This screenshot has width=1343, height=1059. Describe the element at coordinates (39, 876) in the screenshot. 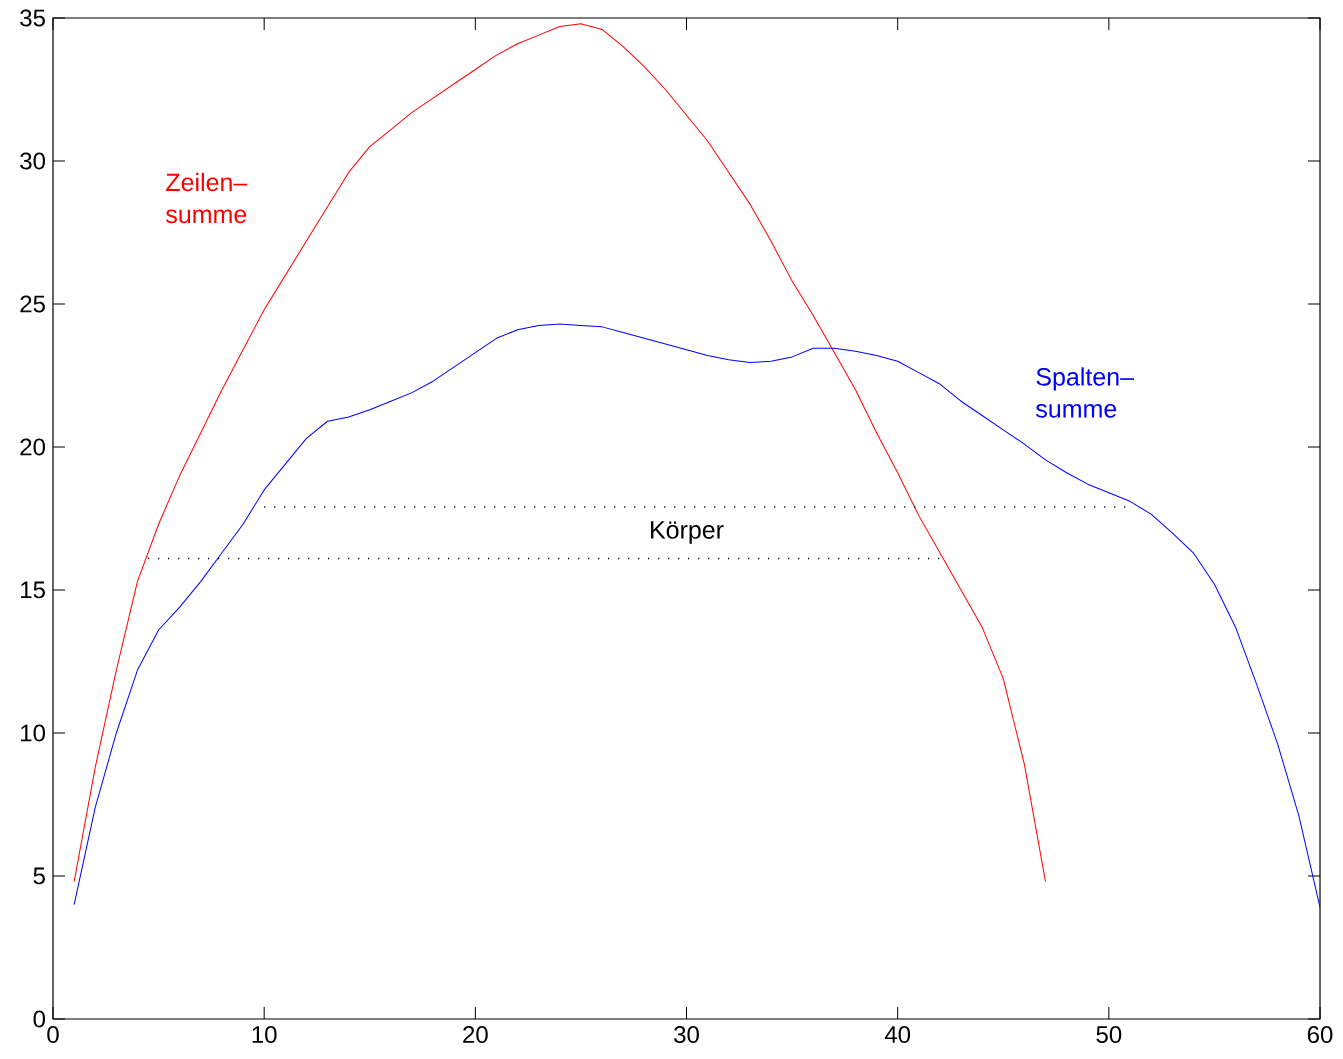

I see `y-tick-label: 5` at that location.